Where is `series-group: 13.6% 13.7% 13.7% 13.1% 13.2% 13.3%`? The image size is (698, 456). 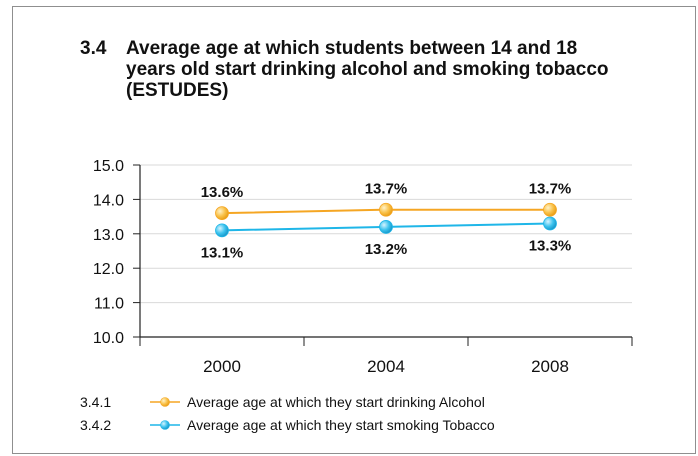 series-group: 13.6% 13.7% 13.7% 13.1% 13.2% 13.3% is located at coordinates (386, 221).